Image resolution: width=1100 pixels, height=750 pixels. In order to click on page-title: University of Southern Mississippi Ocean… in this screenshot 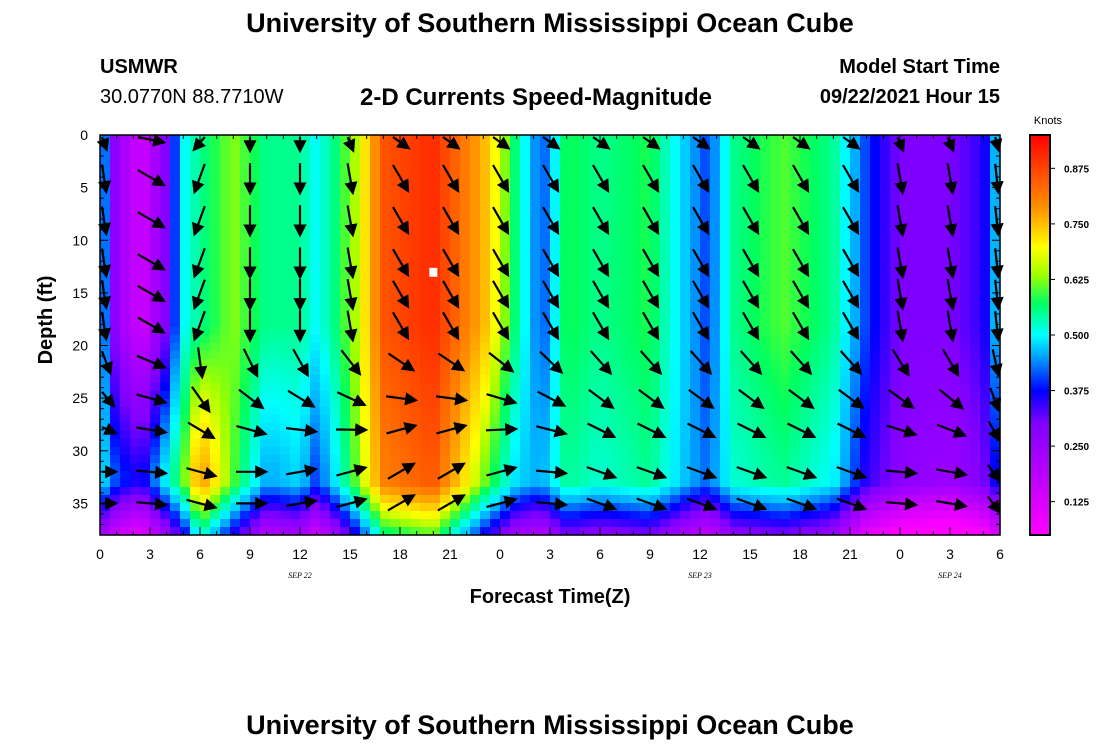, I will do `click(550, 23)`.